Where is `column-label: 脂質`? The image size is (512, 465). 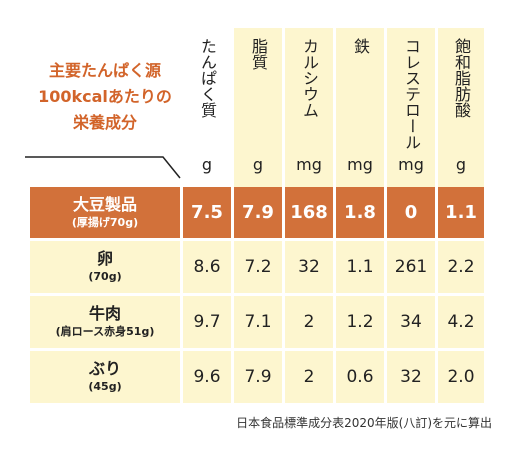 column-label: 脂質 is located at coordinates (258, 54).